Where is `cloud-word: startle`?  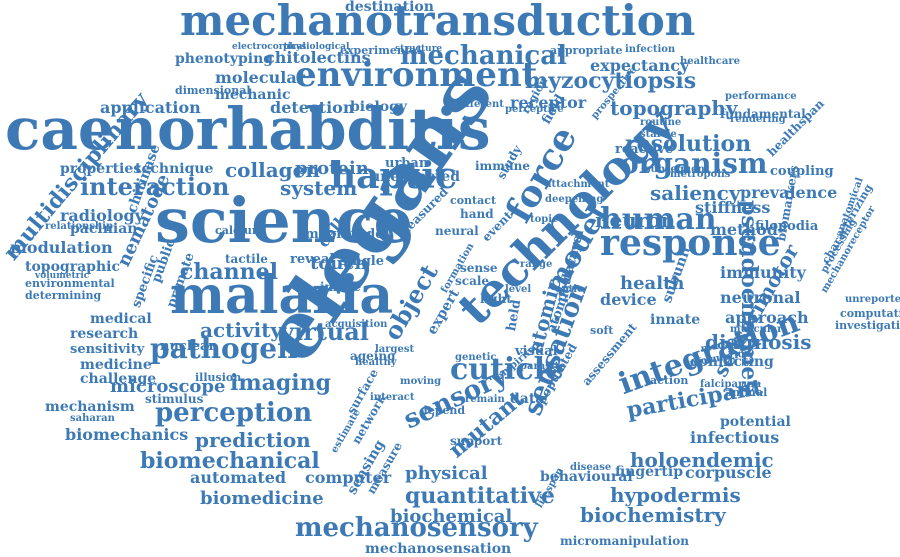 cloud-word: startle is located at coordinates (658, 134).